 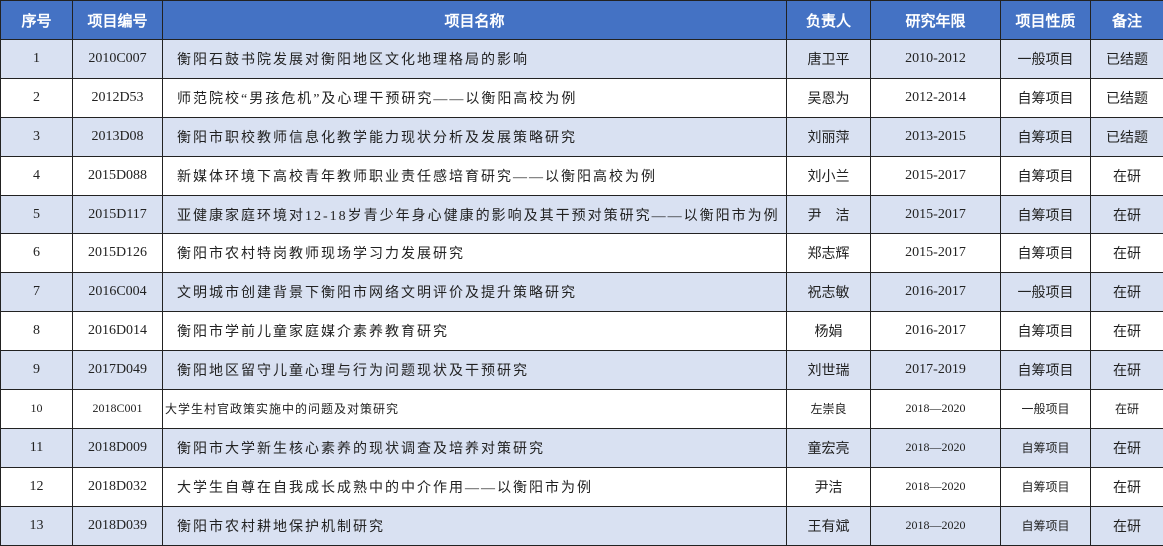 I want to click on header-years: 研究年限, so click(x=935, y=20).